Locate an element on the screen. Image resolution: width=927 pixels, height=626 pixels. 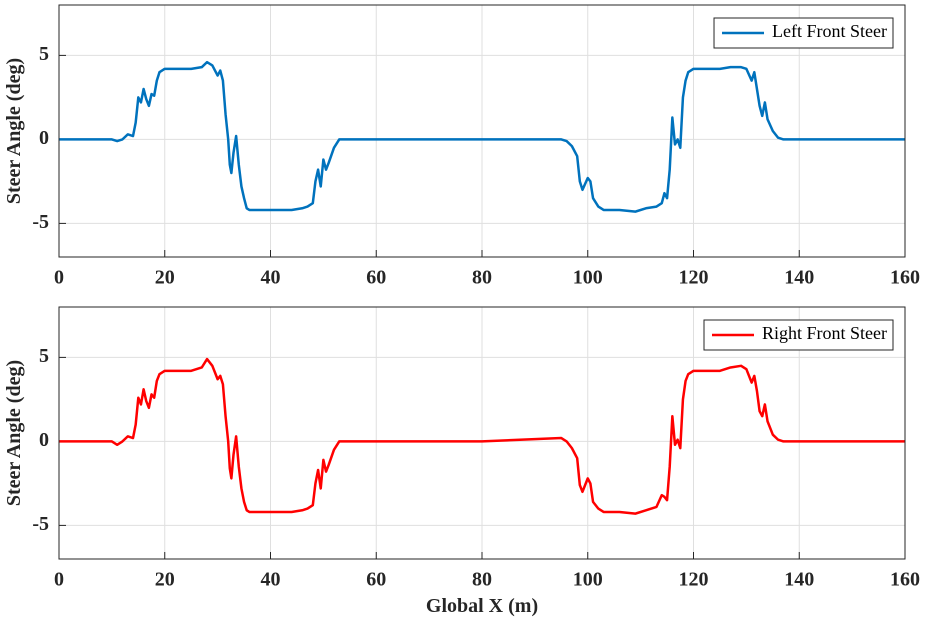
legend: Right Front Steer is located at coordinates (798, 335).